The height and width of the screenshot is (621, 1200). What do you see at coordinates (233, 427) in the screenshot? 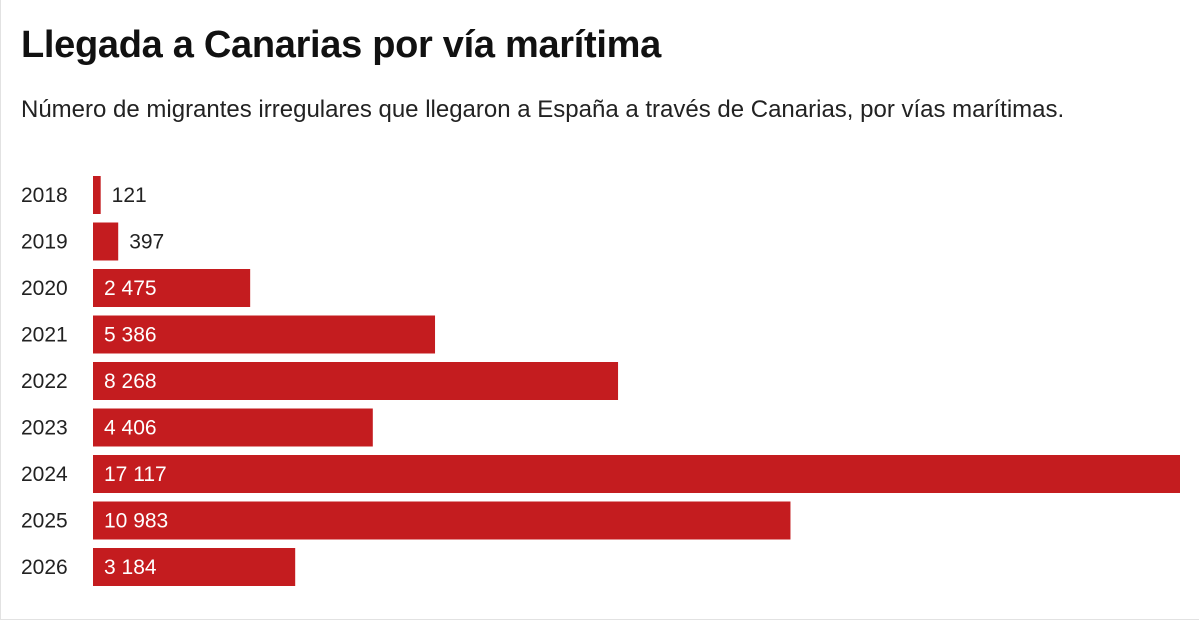
I see `bar-2023` at bounding box center [233, 427].